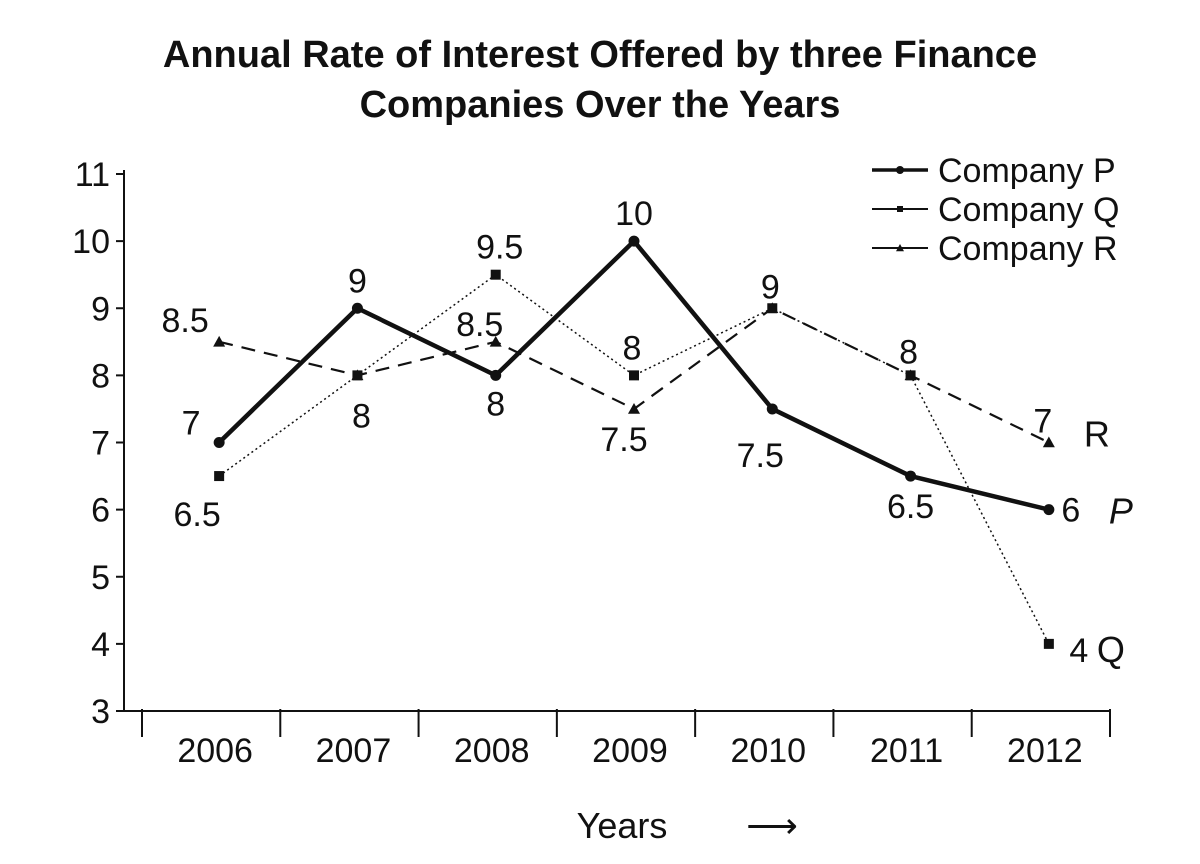 The height and width of the screenshot is (864, 1200). I want to click on x-tick-label: 2009, so click(630, 751).